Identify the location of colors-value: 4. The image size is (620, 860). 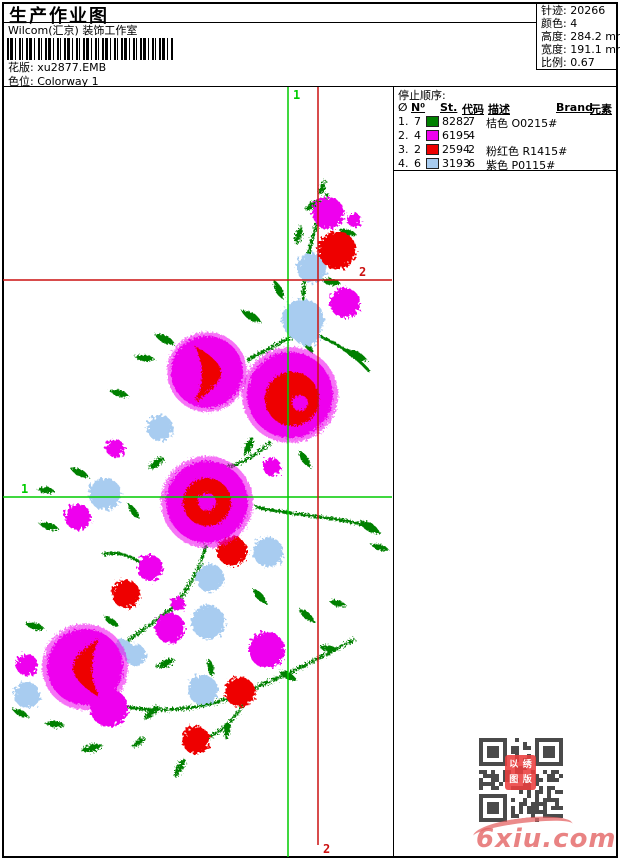
(574, 23).